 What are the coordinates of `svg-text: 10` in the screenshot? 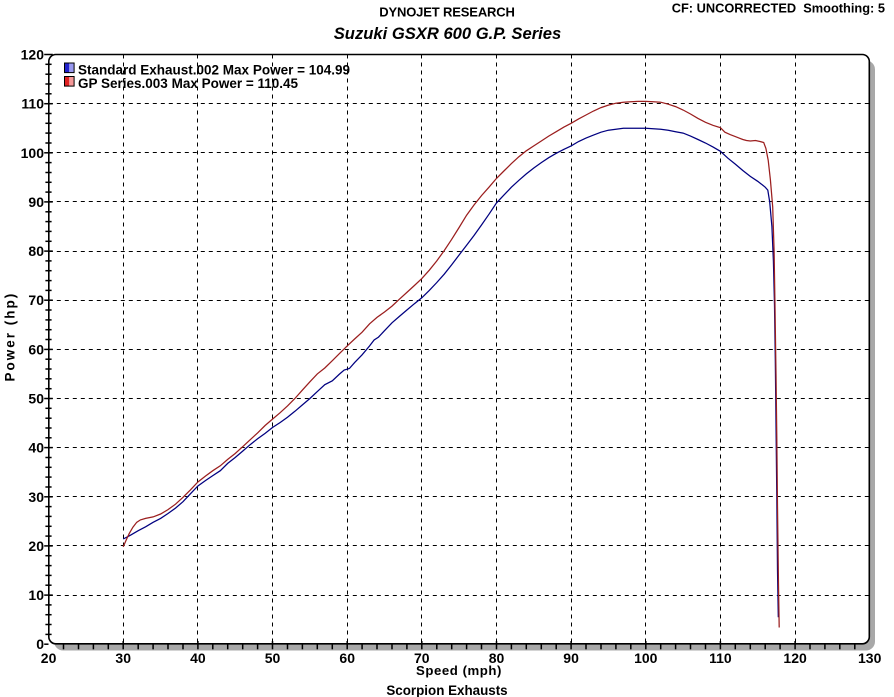 It's located at (36, 595).